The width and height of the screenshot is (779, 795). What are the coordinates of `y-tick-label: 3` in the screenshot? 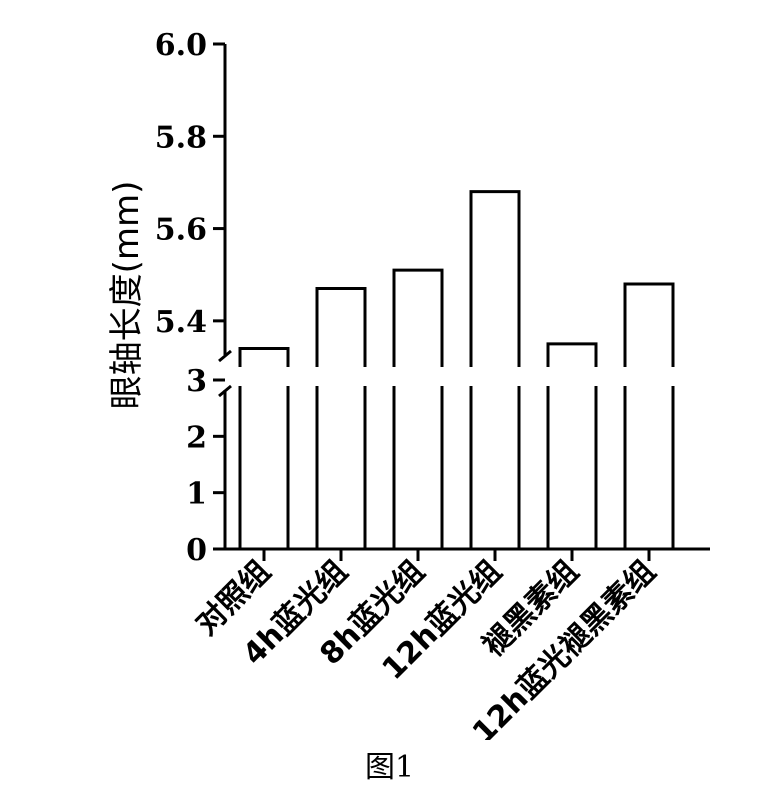 It's located at (196, 381).